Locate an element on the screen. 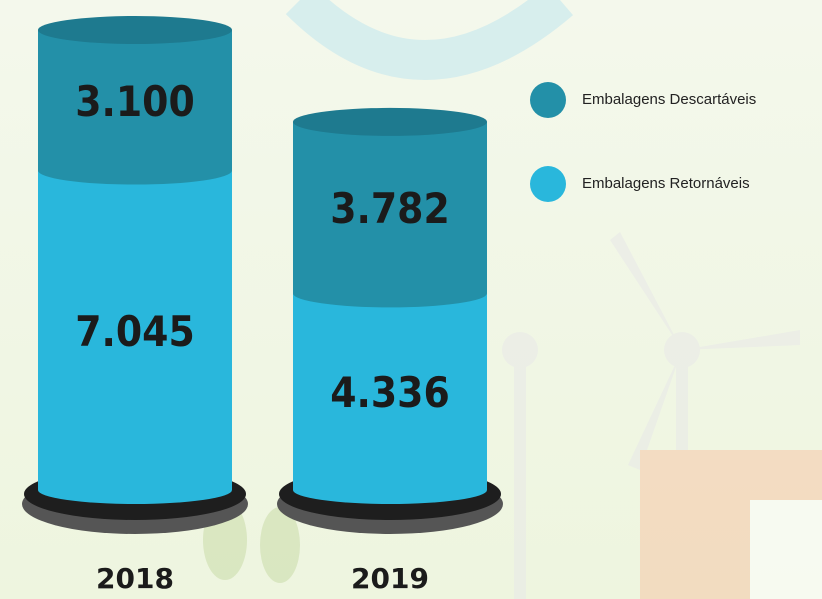  x-tick-label: 2019 is located at coordinates (390, 578).